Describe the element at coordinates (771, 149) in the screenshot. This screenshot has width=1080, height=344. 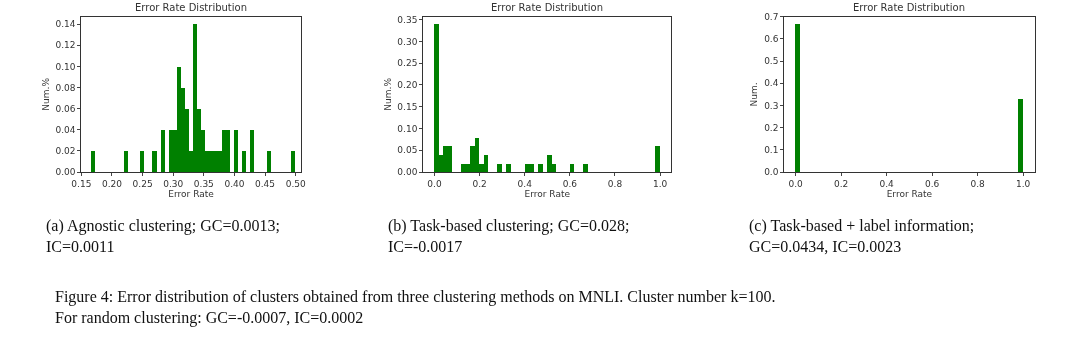
I see `y-tick-label: 0.1` at that location.